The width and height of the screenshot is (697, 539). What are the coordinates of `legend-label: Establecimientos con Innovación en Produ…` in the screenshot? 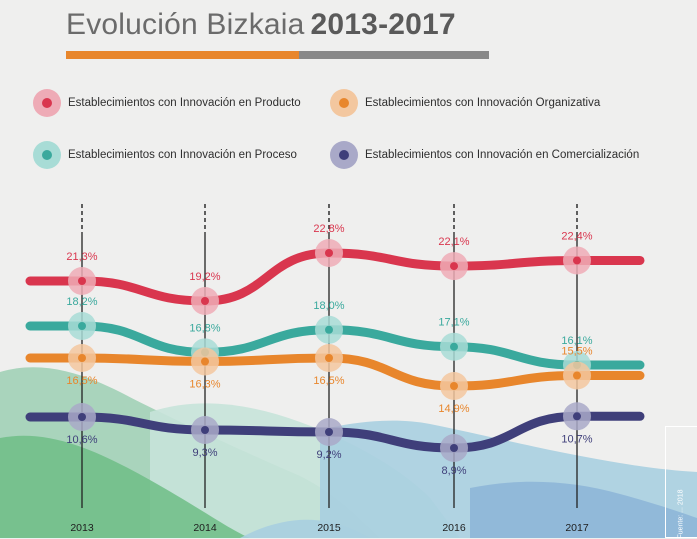 It's located at (184, 103).